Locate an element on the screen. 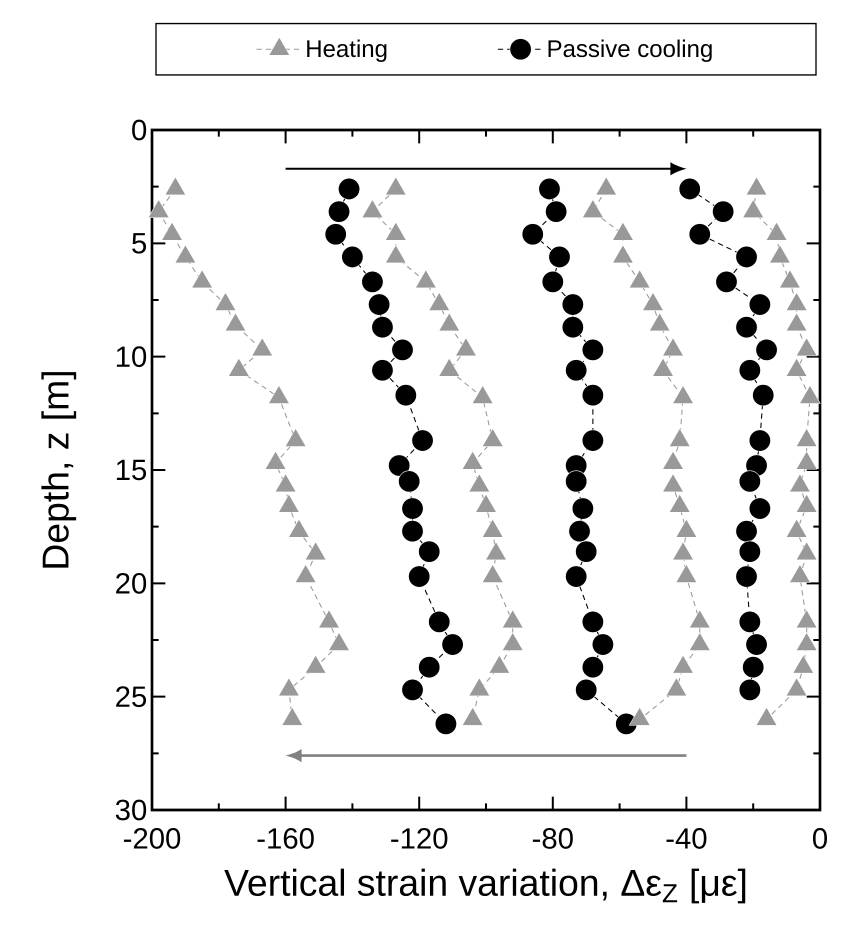 This screenshot has width=855, height=943. y-axis-title: Depth, z [m] is located at coordinates (58, 470).